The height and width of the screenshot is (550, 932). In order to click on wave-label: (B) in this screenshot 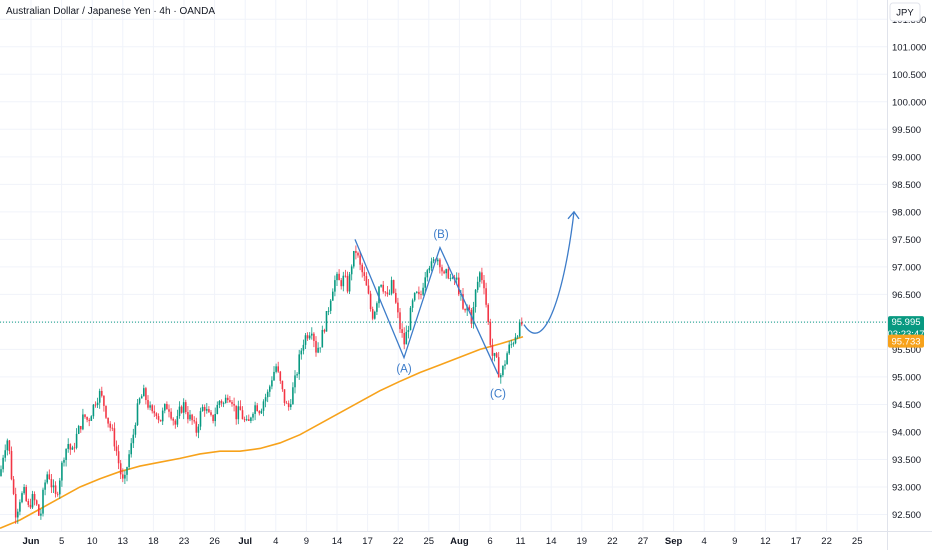, I will do `click(441, 235)`.